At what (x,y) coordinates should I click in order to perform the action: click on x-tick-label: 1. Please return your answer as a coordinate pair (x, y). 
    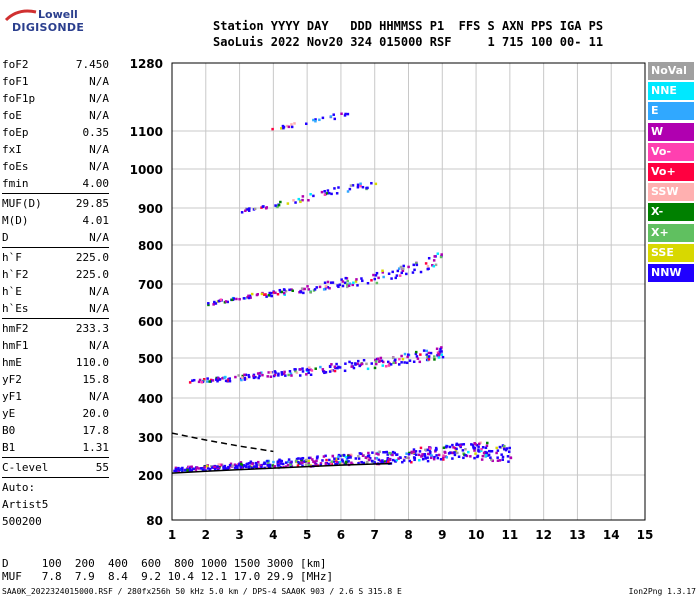
    Looking at the image, I should click on (172, 535).